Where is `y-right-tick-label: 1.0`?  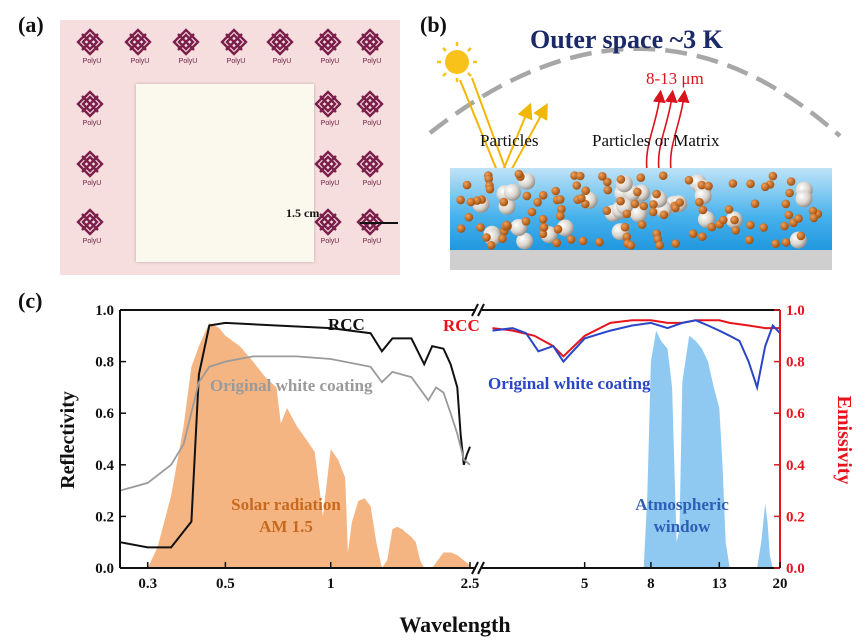
y-right-tick-label: 1.0 is located at coordinates (795, 311).